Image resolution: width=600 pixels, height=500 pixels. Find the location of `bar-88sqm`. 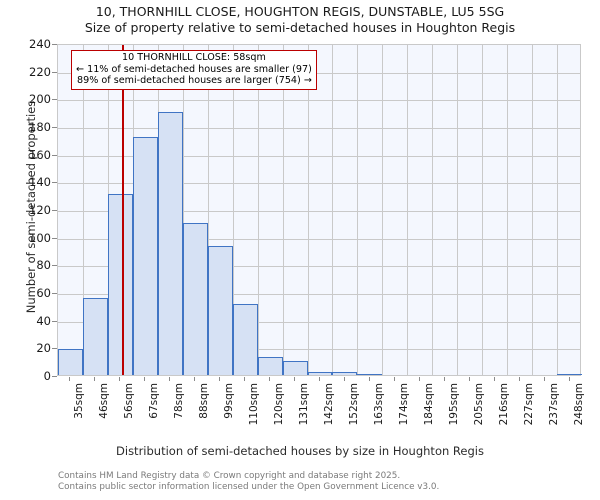

bar-88sqm is located at coordinates (195, 298).